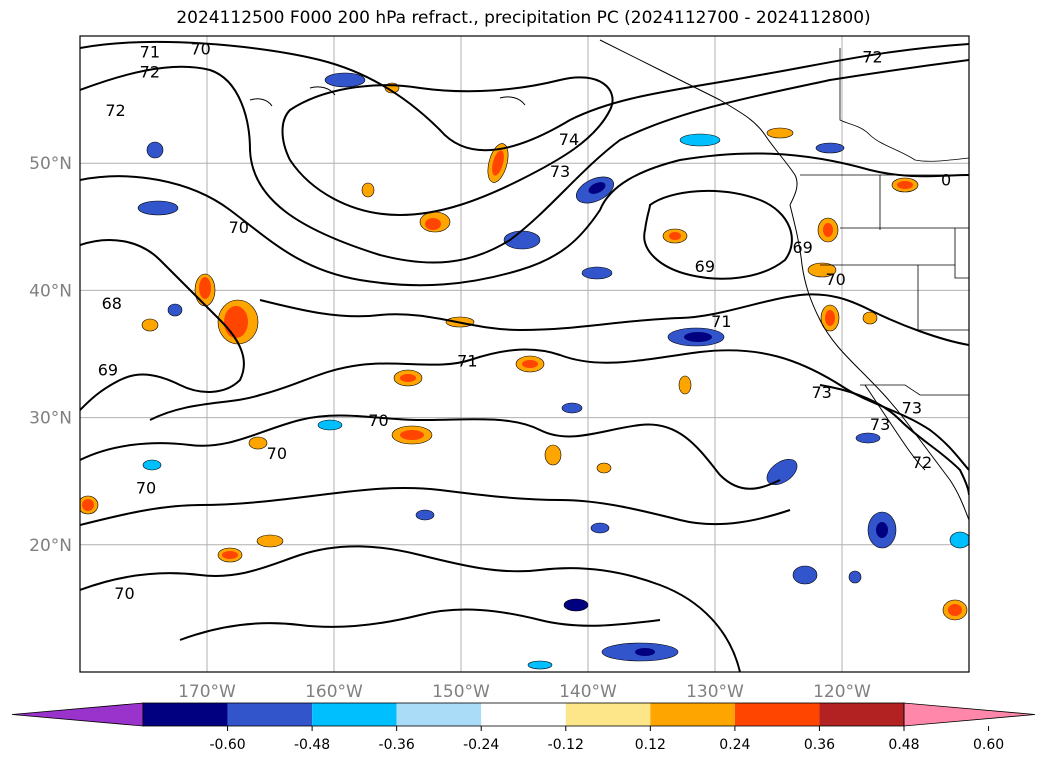 This screenshot has width=1047, height=765. What do you see at coordinates (969, 714) in the screenshot?
I see `colorbar-extend-high` at bounding box center [969, 714].